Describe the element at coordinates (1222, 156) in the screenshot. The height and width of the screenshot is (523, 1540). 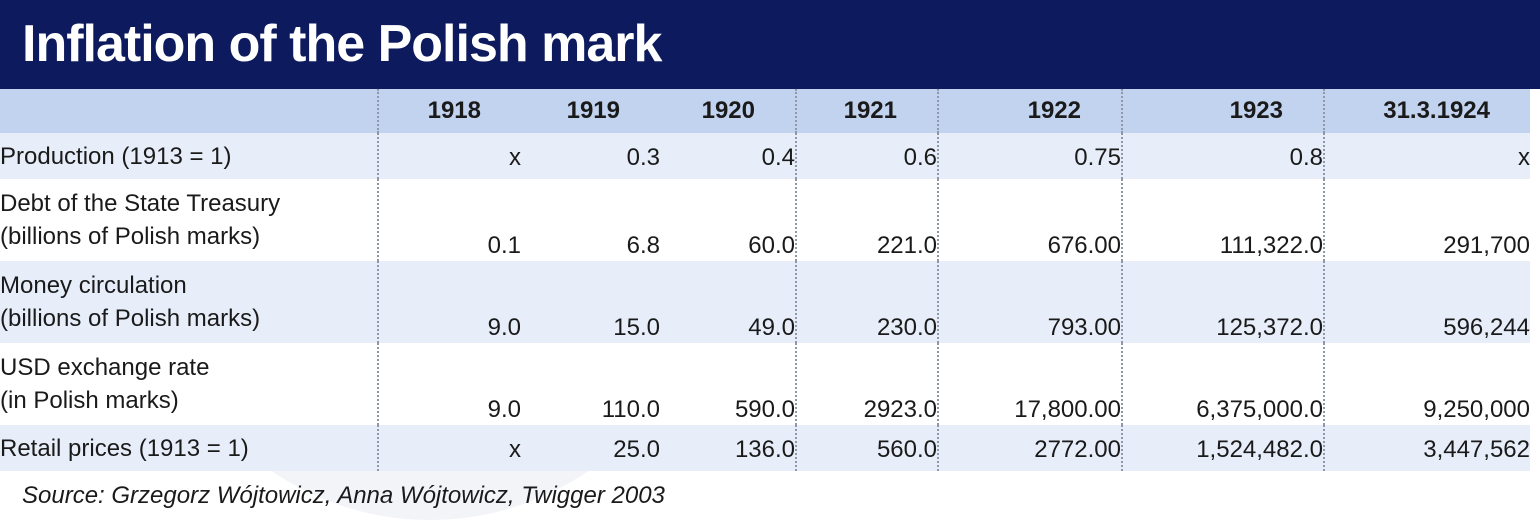
I see `table-cell: 0.8` at that location.